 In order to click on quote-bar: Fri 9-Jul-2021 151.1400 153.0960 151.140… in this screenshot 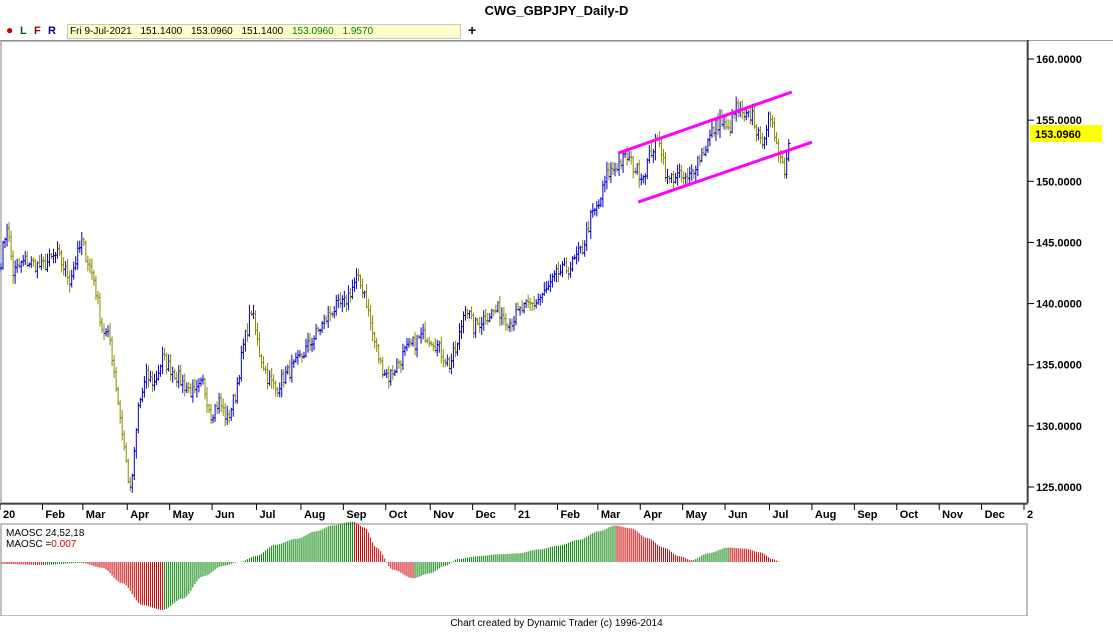, I will do `click(264, 31)`.